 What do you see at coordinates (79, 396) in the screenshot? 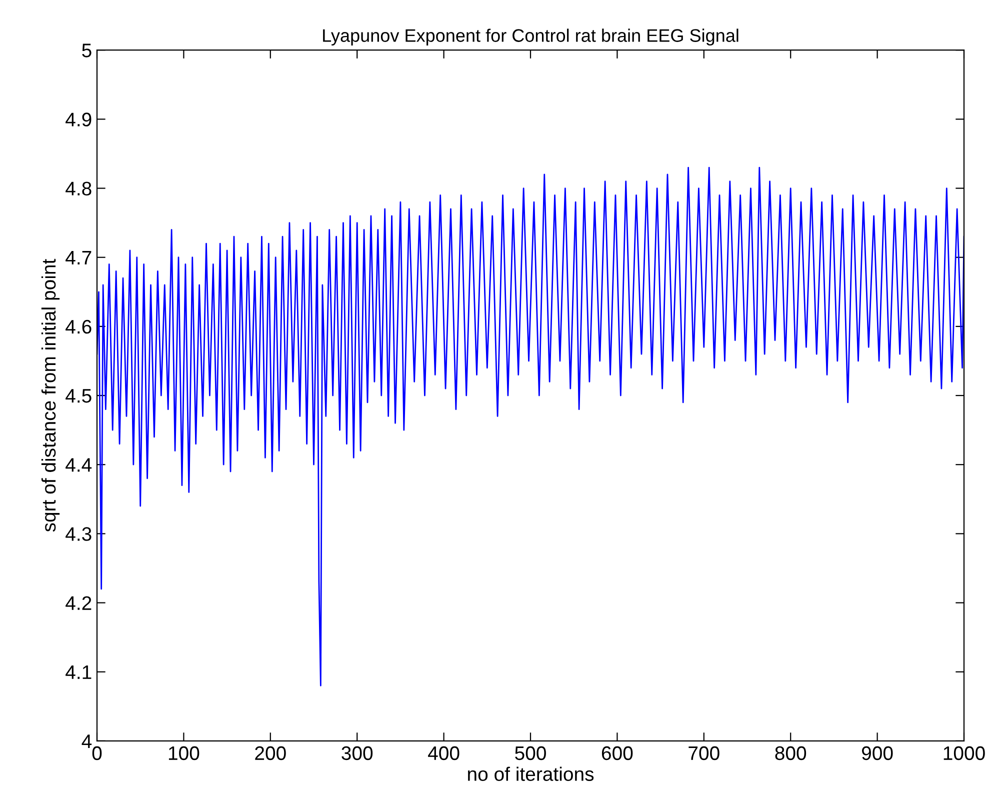
I see `y-tick-label: 4.5` at bounding box center [79, 396].